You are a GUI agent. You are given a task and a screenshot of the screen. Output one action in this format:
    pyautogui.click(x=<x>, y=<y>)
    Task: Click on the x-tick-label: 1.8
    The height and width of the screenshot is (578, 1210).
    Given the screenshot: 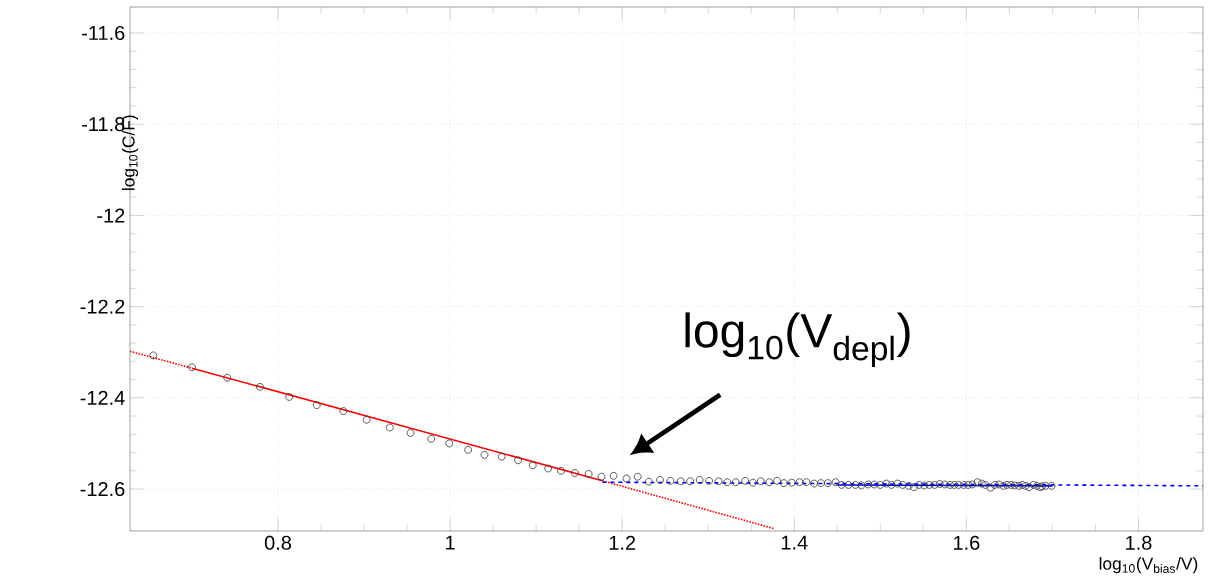 What is the action you would take?
    pyautogui.click(x=1139, y=542)
    